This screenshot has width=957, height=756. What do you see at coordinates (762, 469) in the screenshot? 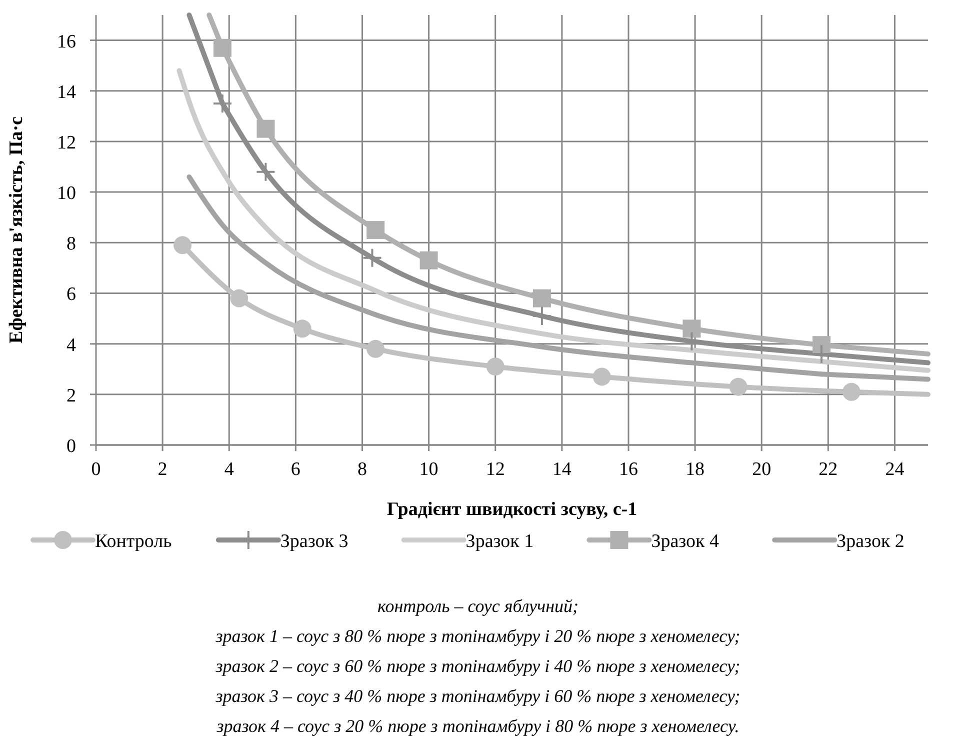
I see `x-tick-label: 20` at bounding box center [762, 469].